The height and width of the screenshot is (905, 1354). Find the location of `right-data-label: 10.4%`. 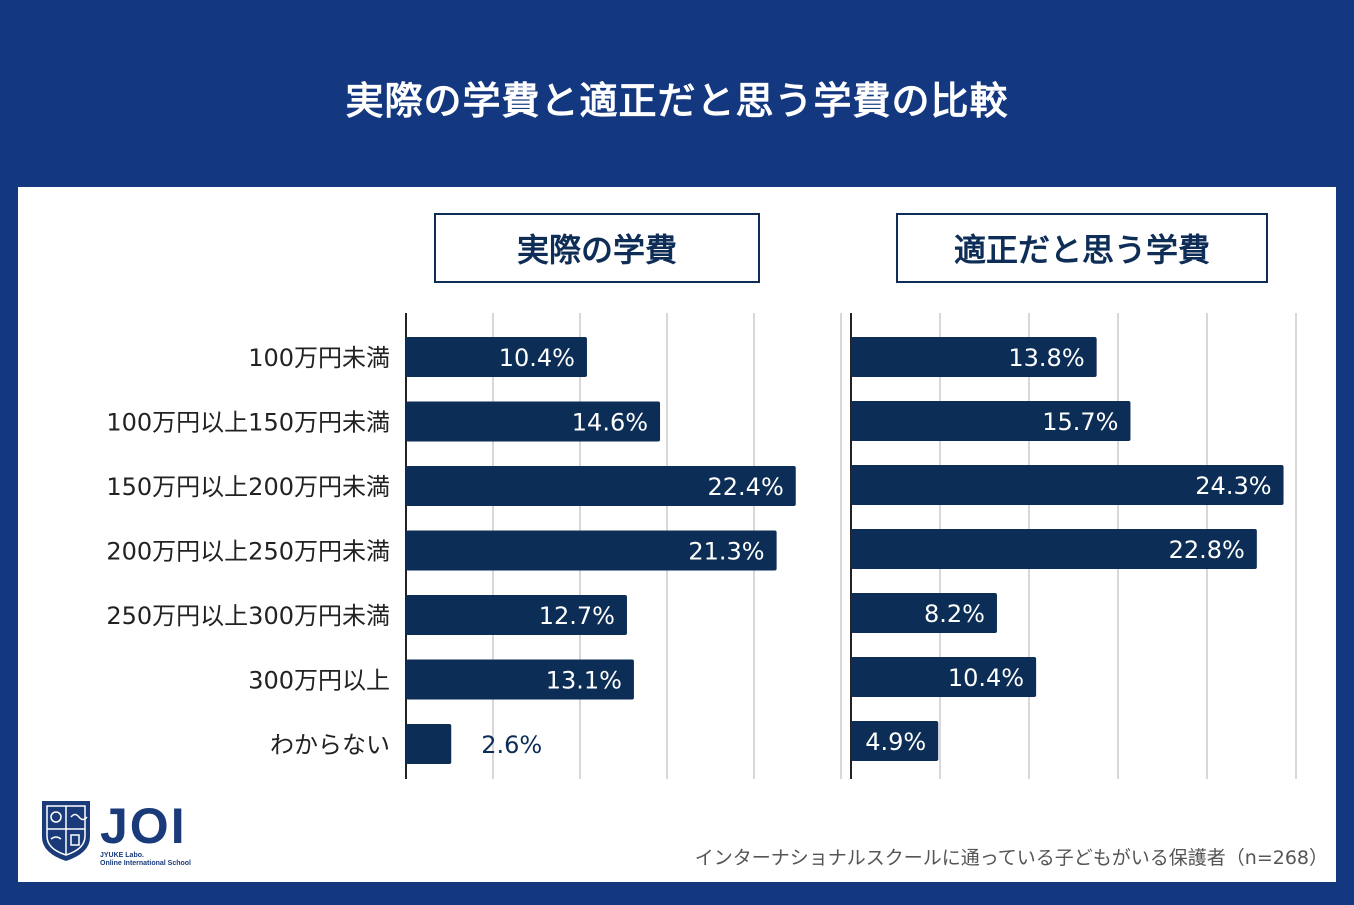

right-data-label: 10.4% is located at coordinates (986, 678).